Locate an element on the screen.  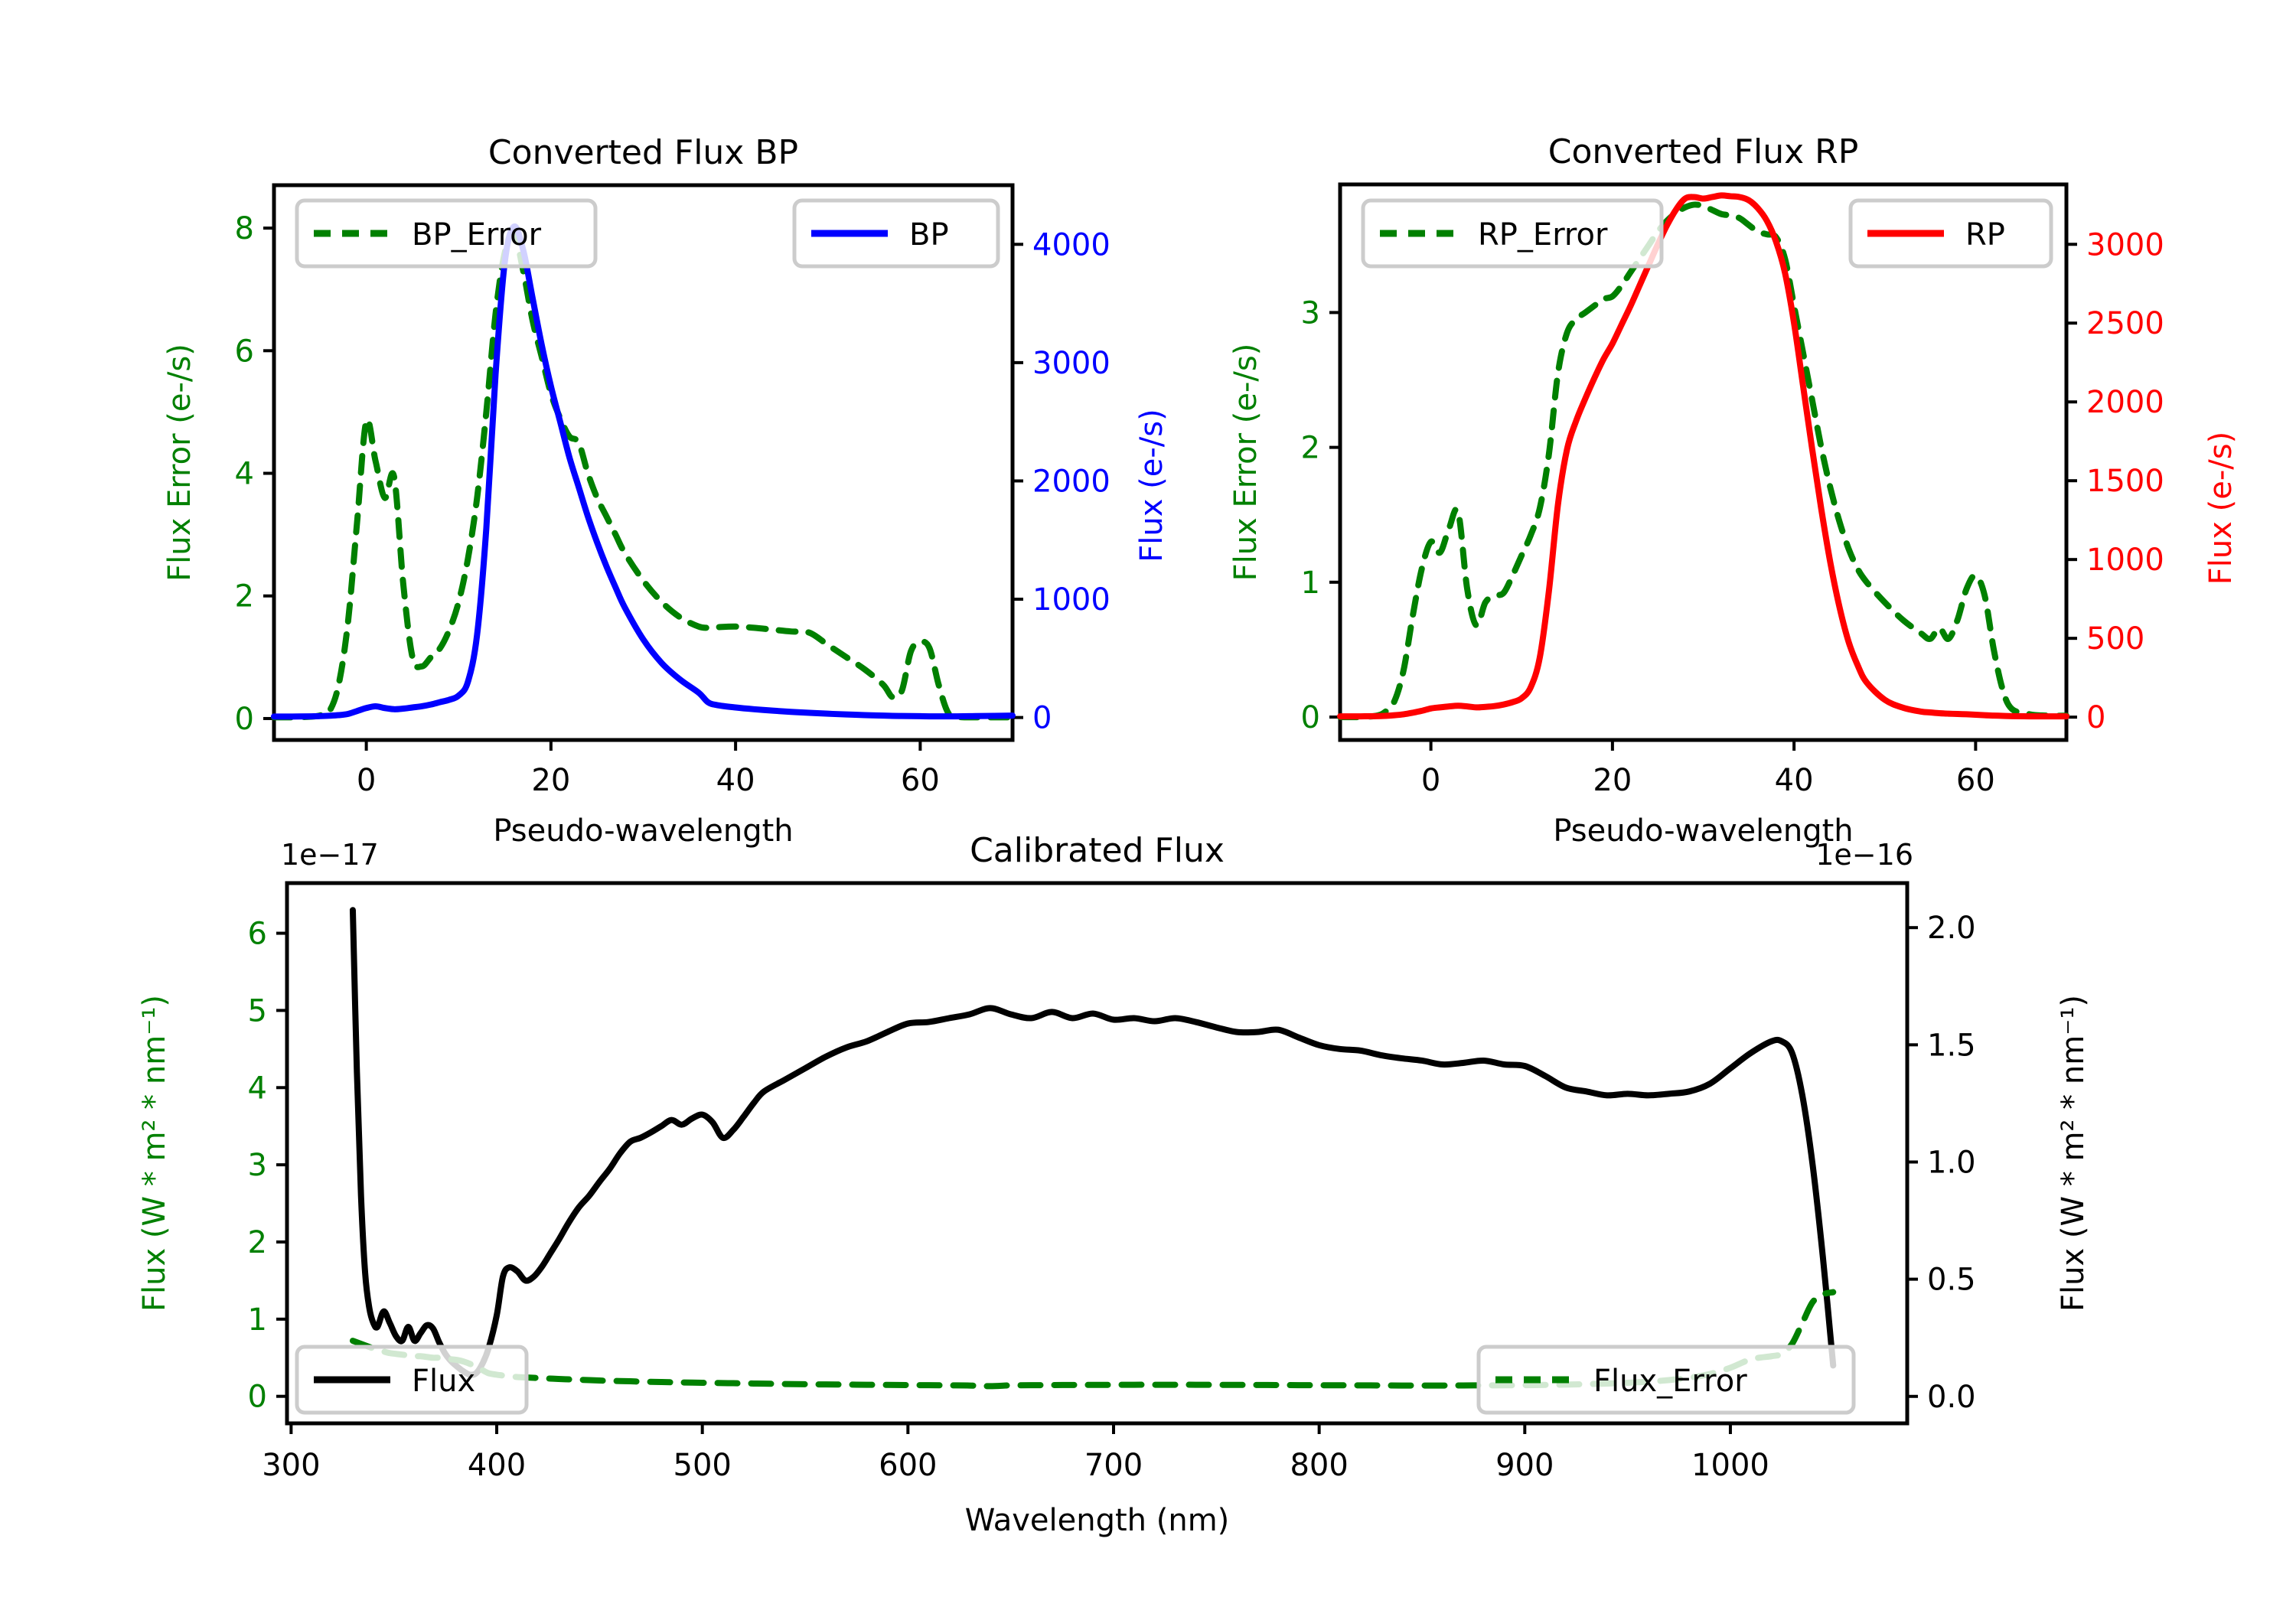
bp-ytick-label-left: 2 is located at coordinates (244, 596).